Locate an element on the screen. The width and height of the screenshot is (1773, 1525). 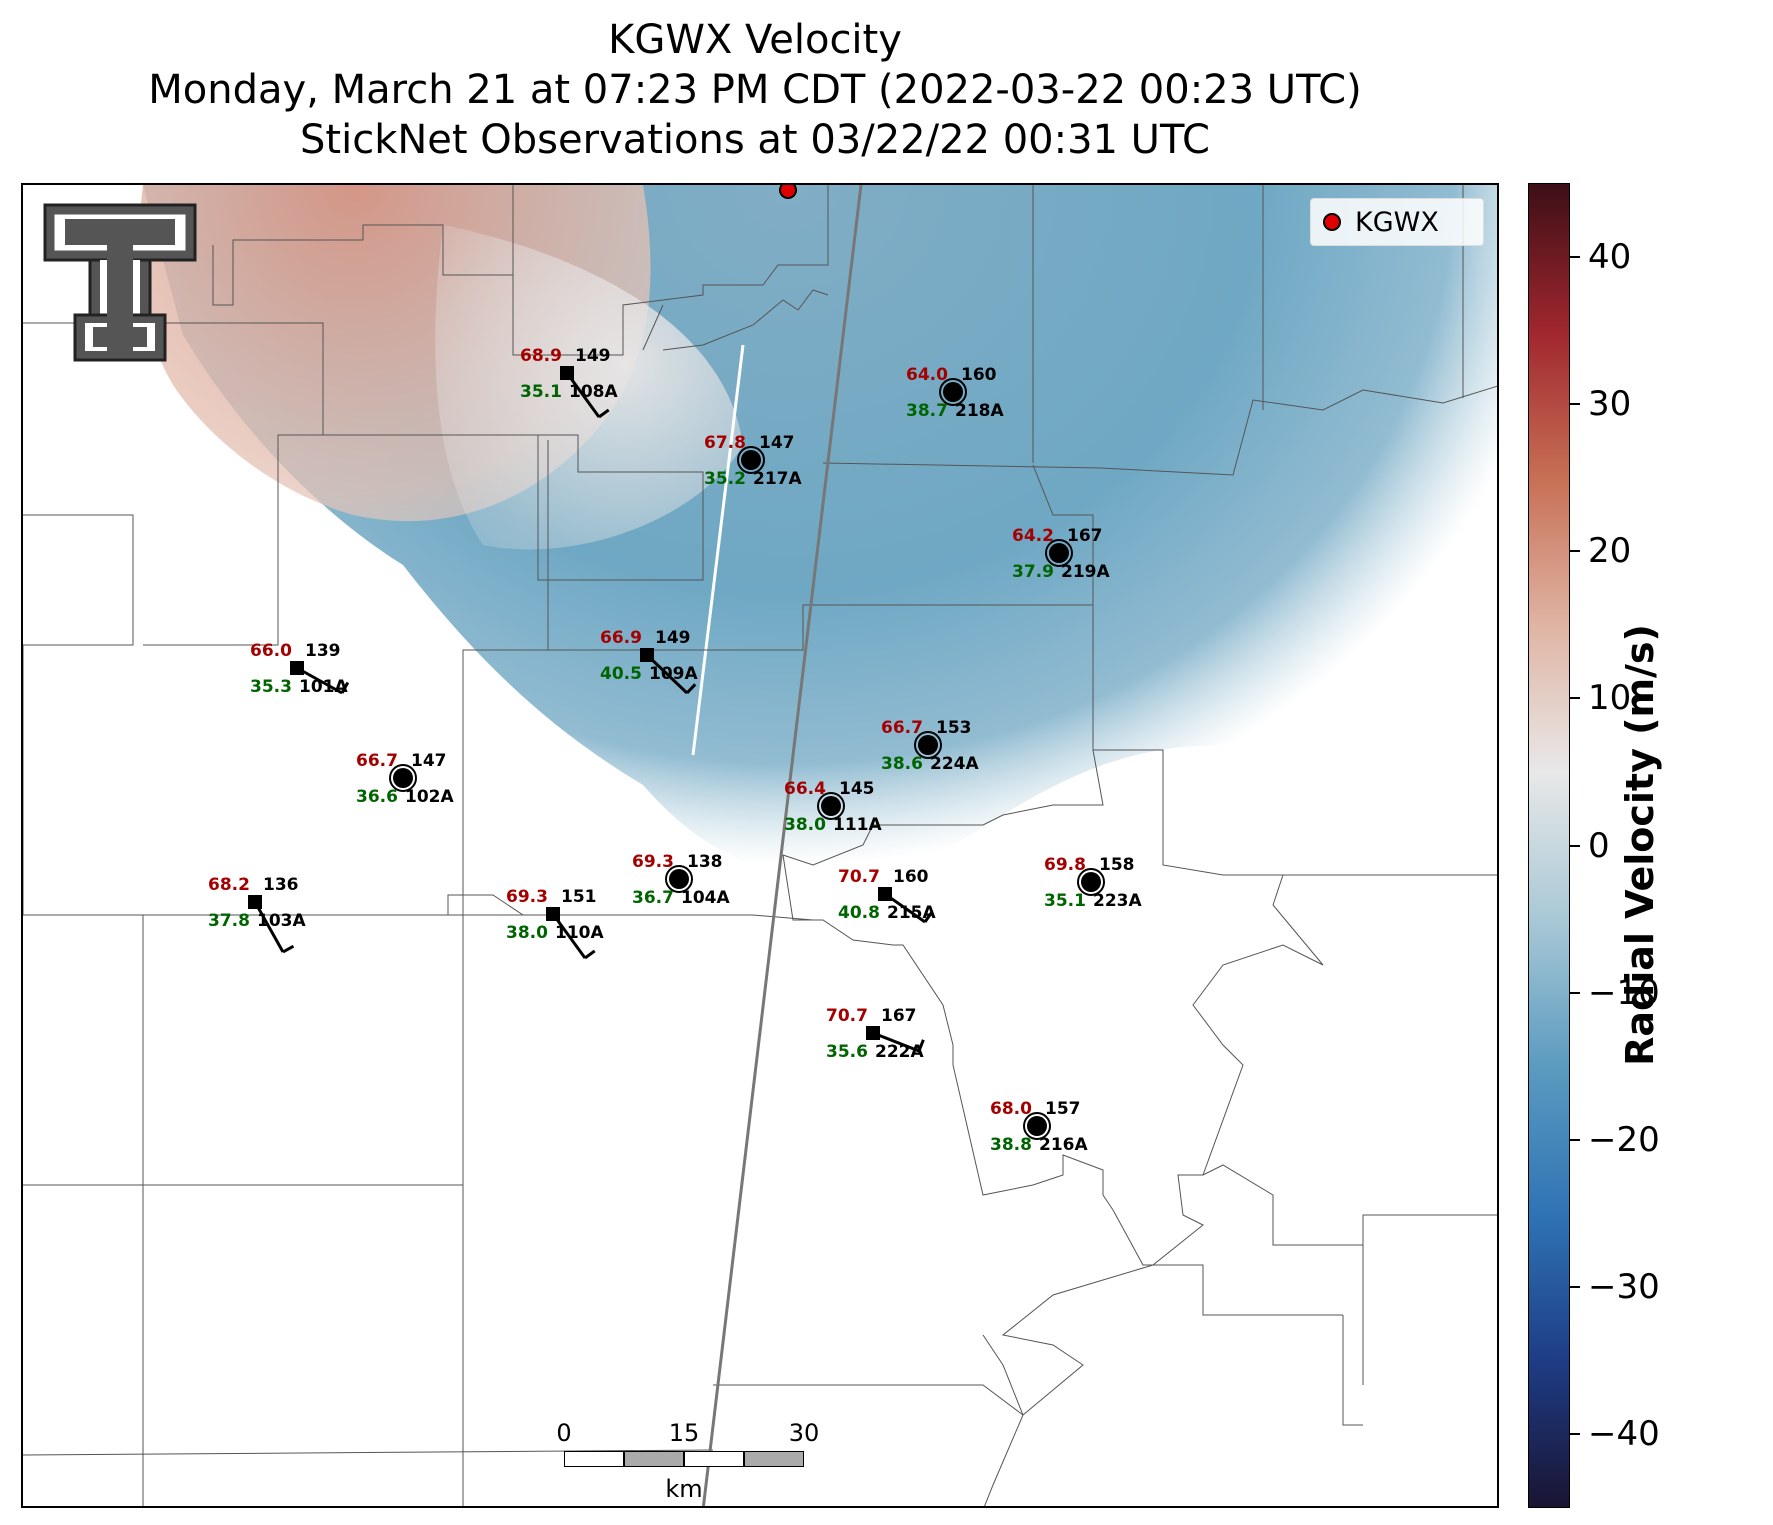
station-temperature: 66.4 is located at coordinates (805, 789).